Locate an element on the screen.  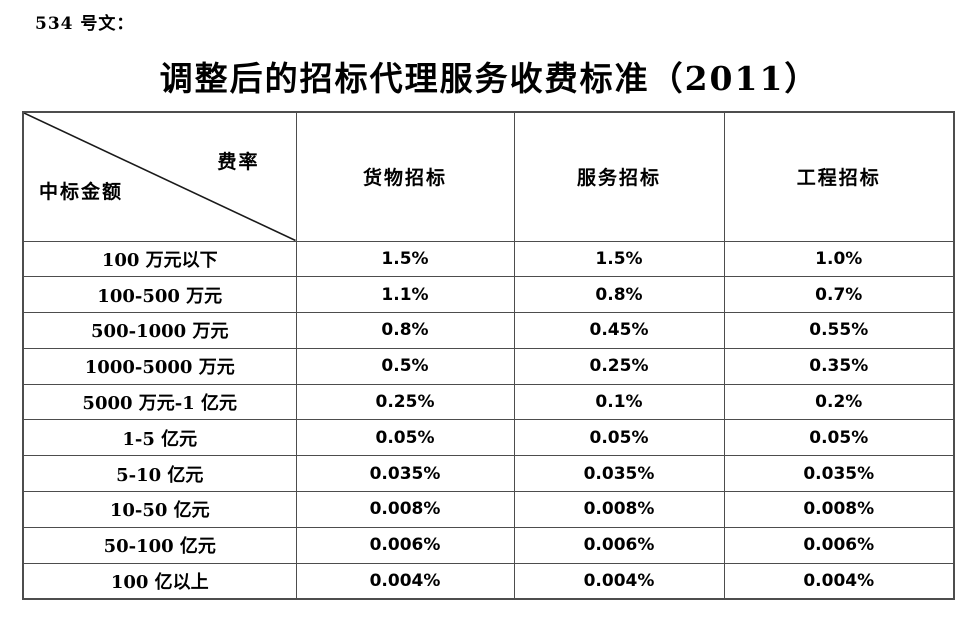
corner-cell: 费率 中标金额 is located at coordinates (159, 176).